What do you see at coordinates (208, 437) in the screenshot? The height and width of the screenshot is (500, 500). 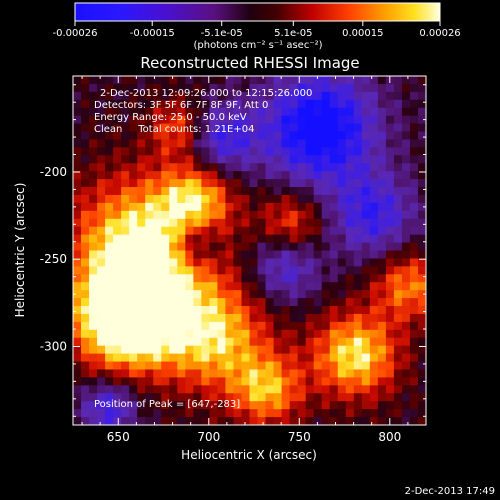 I see `x-tick-label: 700` at bounding box center [208, 437].